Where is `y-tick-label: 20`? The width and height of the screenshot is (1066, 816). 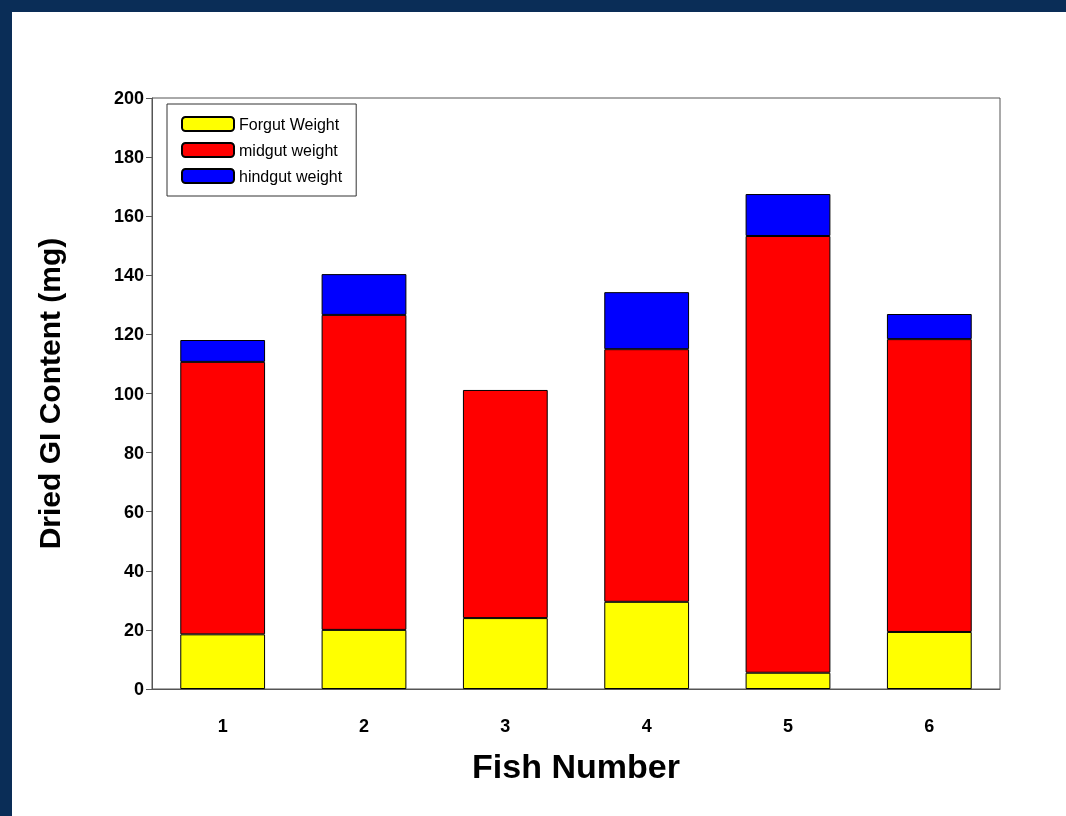 y-tick-label: 20 is located at coordinates (133, 629).